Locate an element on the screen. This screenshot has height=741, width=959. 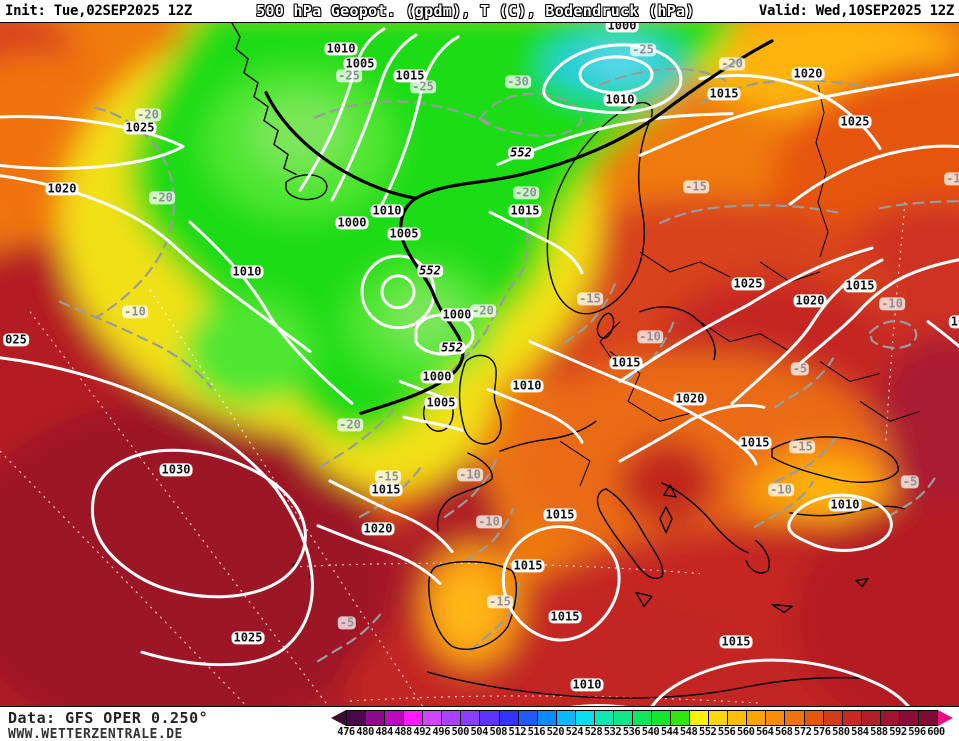
pressure-label: 1005 is located at coordinates (360, 63).